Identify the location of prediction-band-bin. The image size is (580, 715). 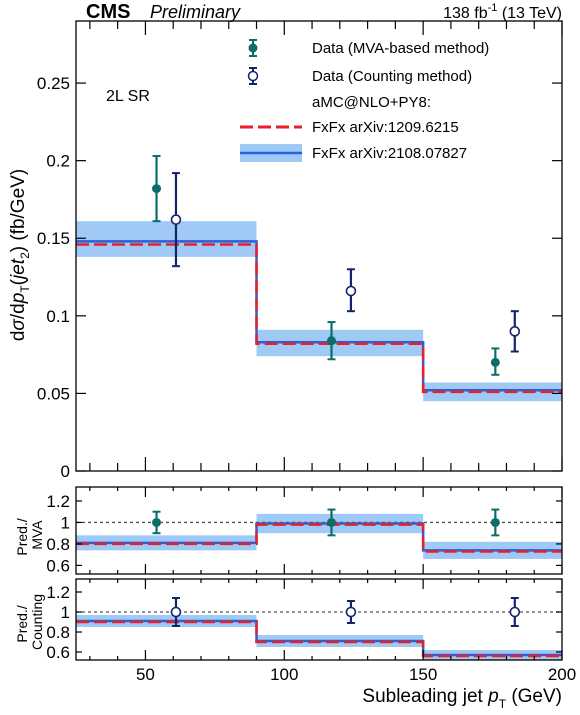
(166, 239).